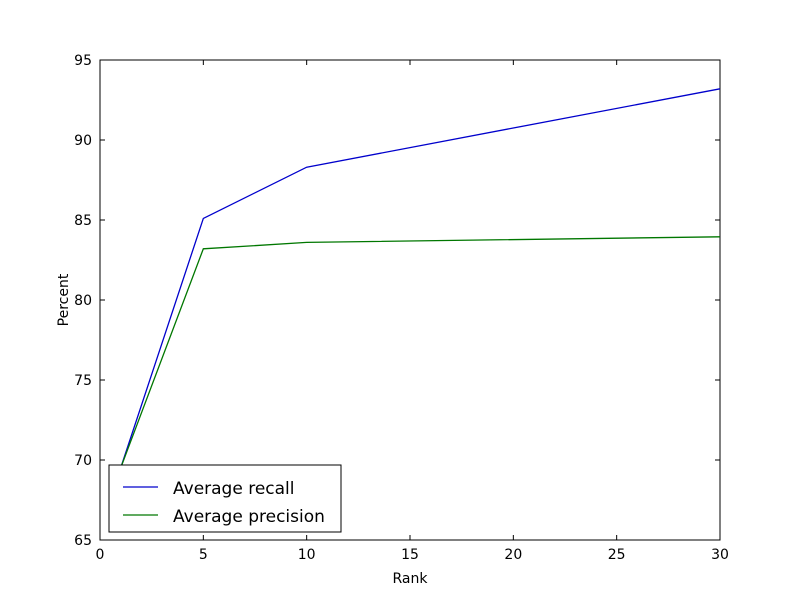  I want to click on y-axis-label: Percent, so click(64, 299).